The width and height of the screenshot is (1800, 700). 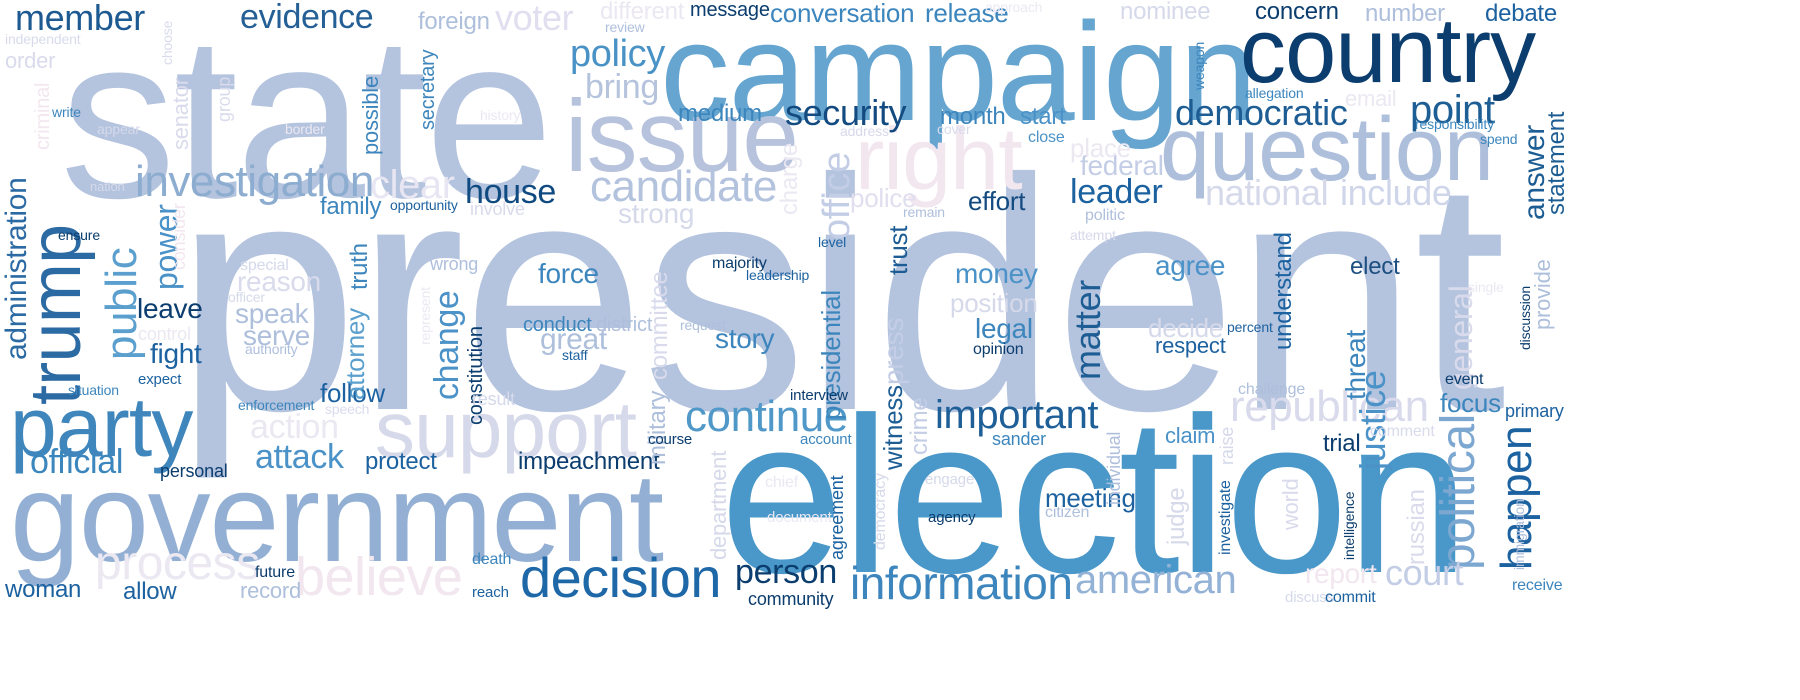 What do you see at coordinates (952, 517) in the screenshot?
I see `word-agency: agency` at bounding box center [952, 517].